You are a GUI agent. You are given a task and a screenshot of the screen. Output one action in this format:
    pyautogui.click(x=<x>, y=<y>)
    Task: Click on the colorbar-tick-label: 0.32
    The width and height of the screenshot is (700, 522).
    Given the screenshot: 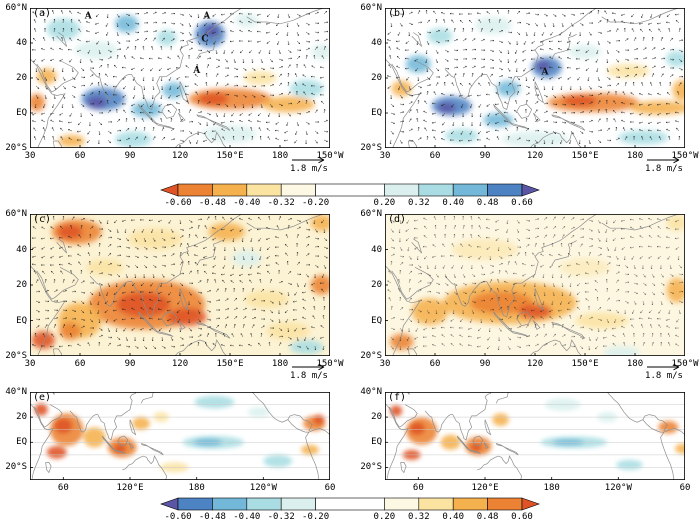 What is the action you would take?
    pyautogui.click(x=418, y=517)
    